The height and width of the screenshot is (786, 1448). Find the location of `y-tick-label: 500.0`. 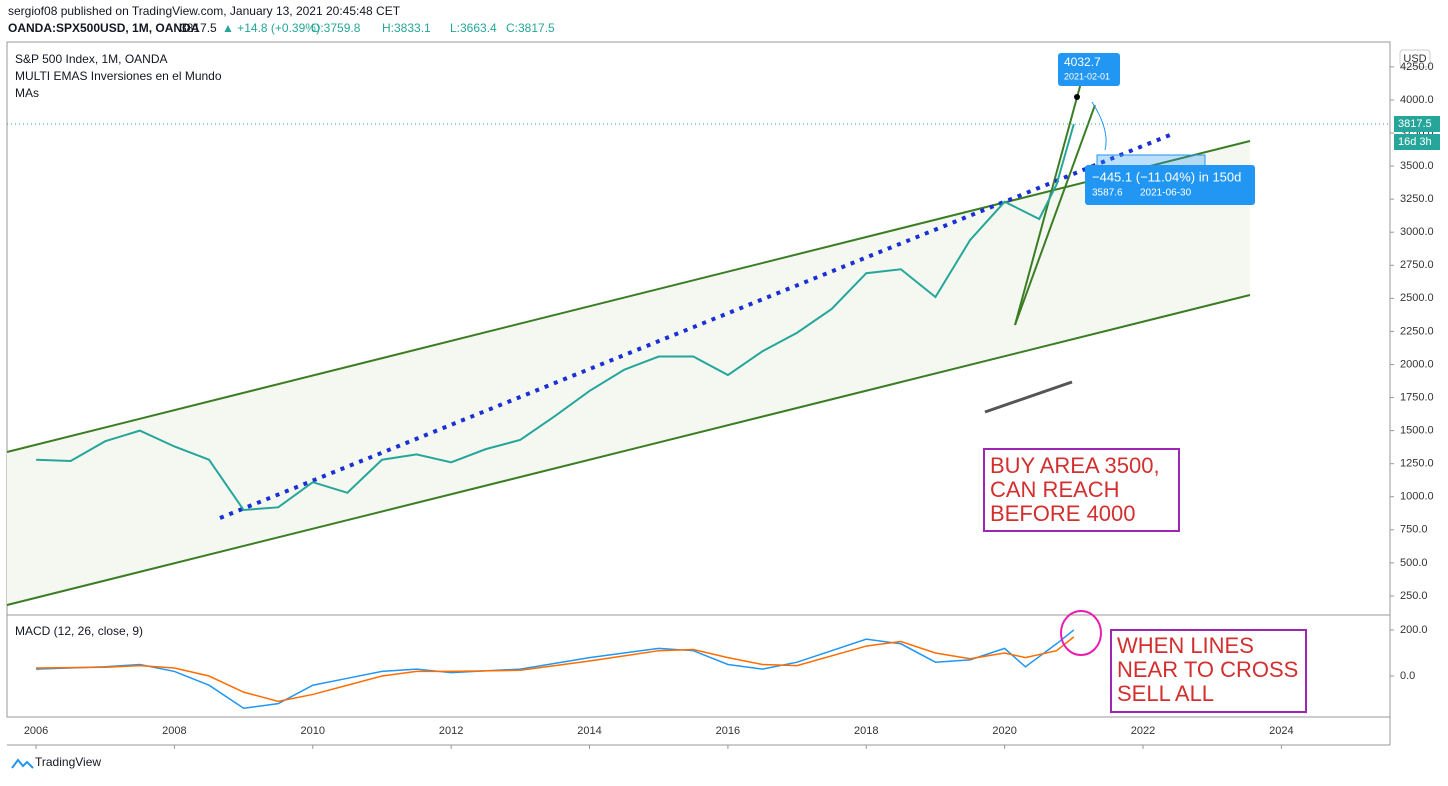

y-tick-label: 500.0 is located at coordinates (1414, 563).